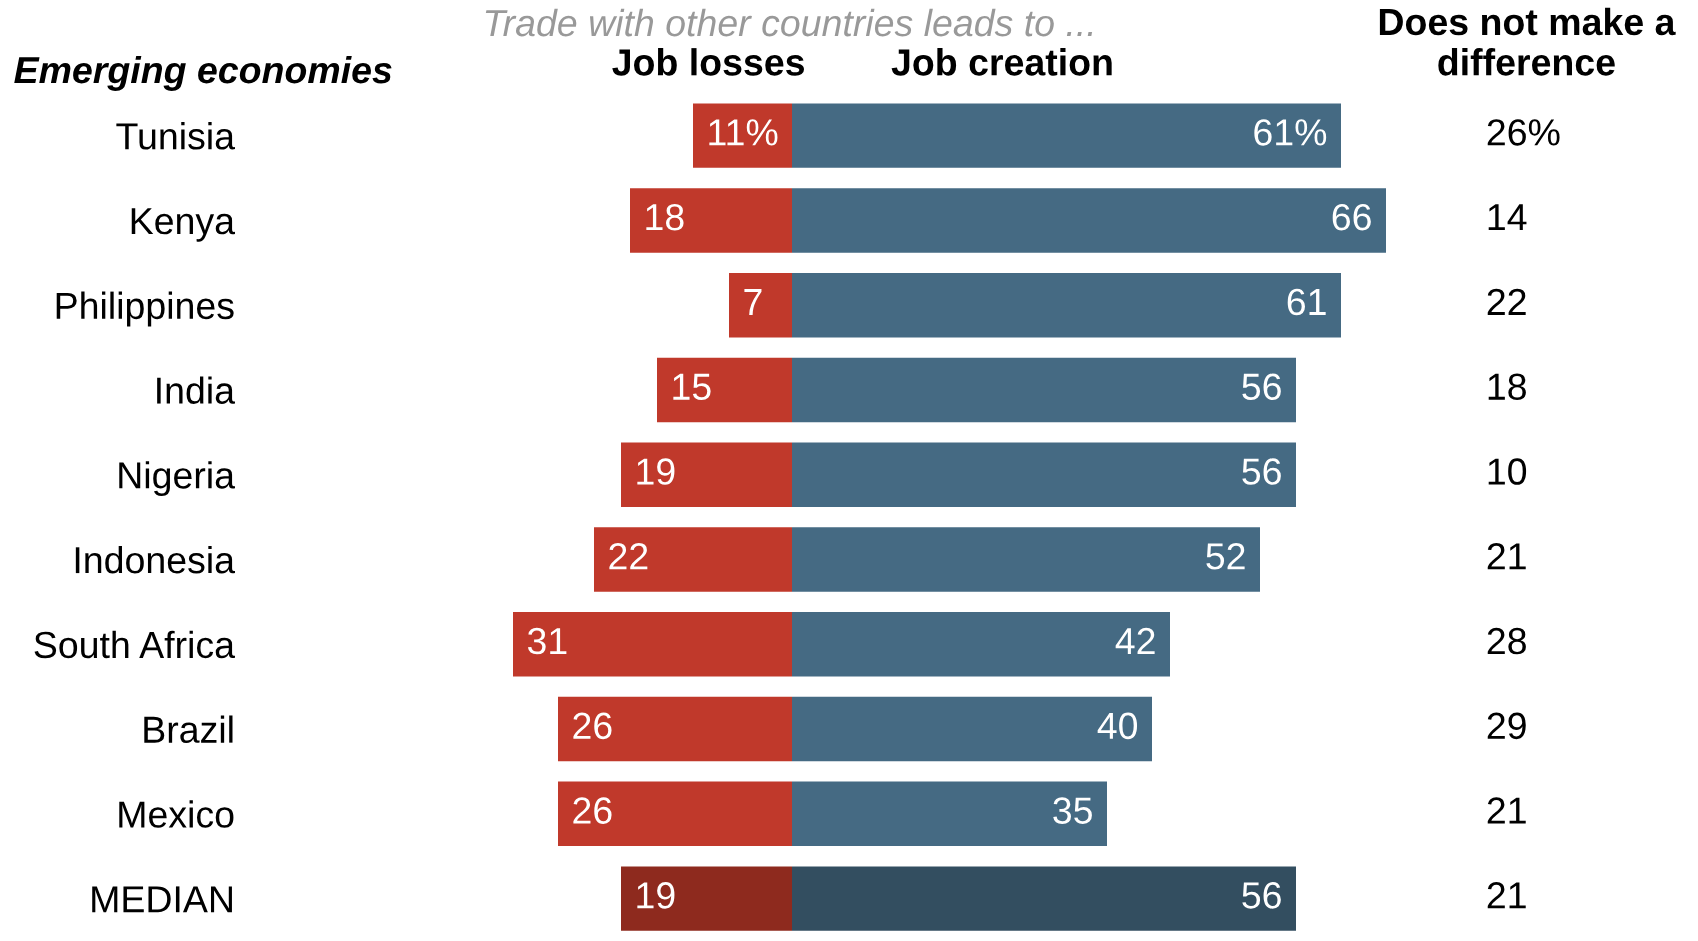 The width and height of the screenshot is (1698, 941). What do you see at coordinates (177, 479) in the screenshot?
I see `y-tick-label: Nigeria` at bounding box center [177, 479].